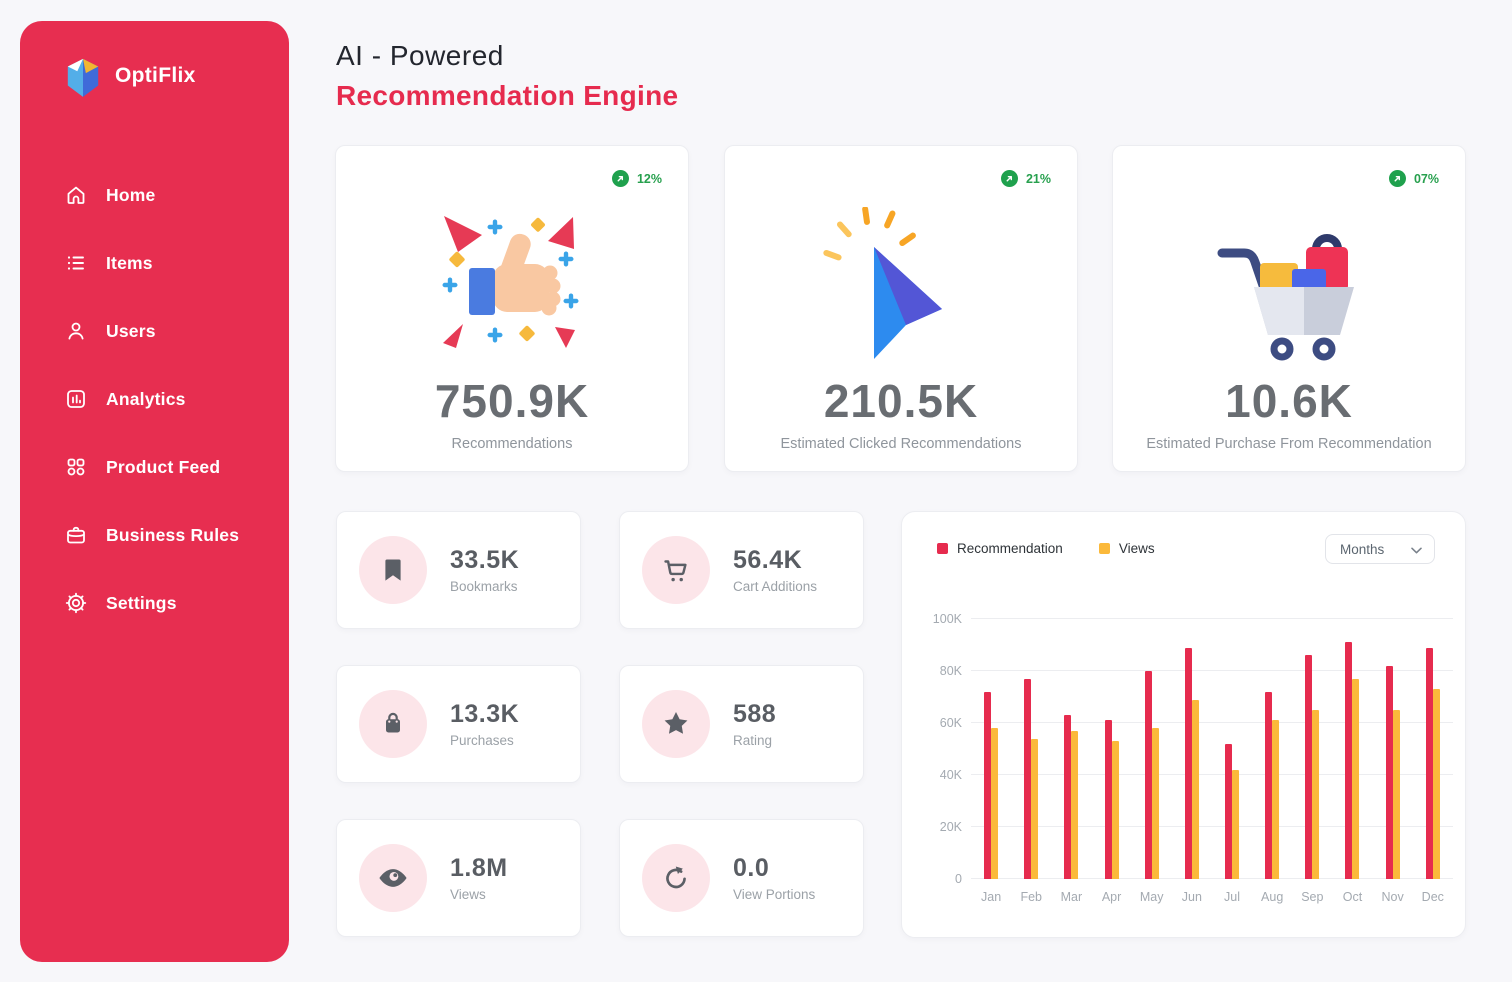  Describe the element at coordinates (83, 77) in the screenshot. I see `optiflix-logo-icon` at that location.